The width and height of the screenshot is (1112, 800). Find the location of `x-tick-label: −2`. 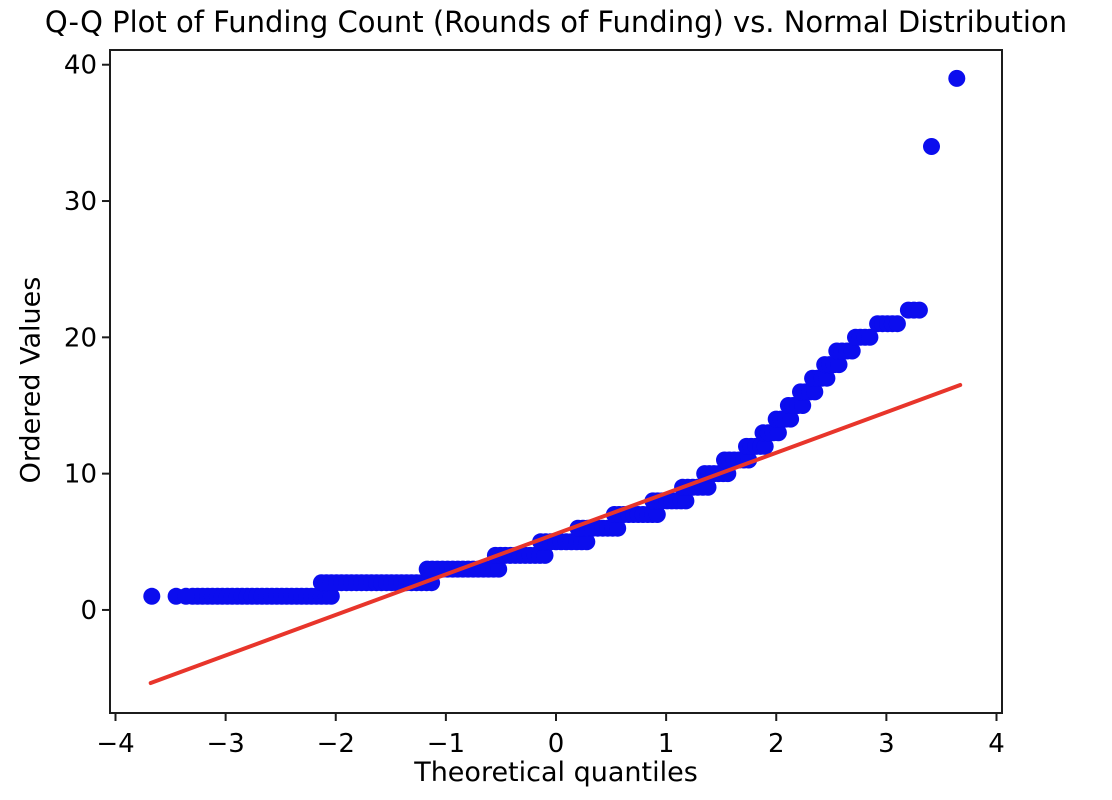

x-tick-label: −2 is located at coordinates (336, 744).